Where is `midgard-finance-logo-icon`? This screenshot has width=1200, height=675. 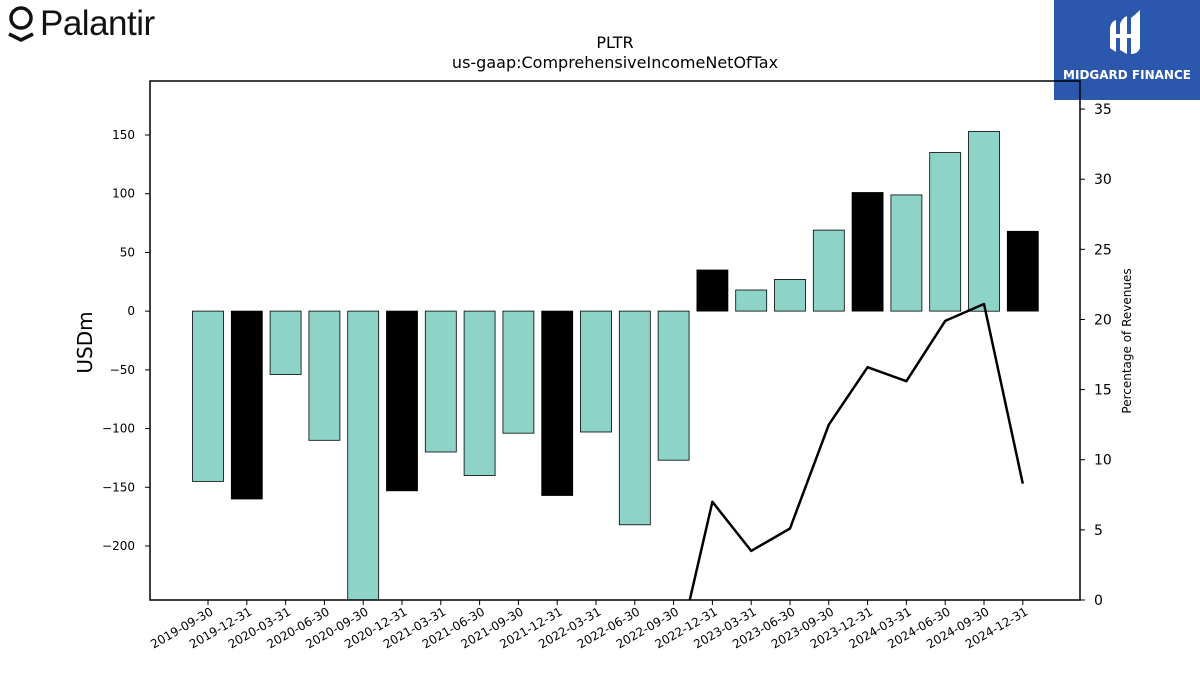 midgard-finance-logo-icon is located at coordinates (1125, 32).